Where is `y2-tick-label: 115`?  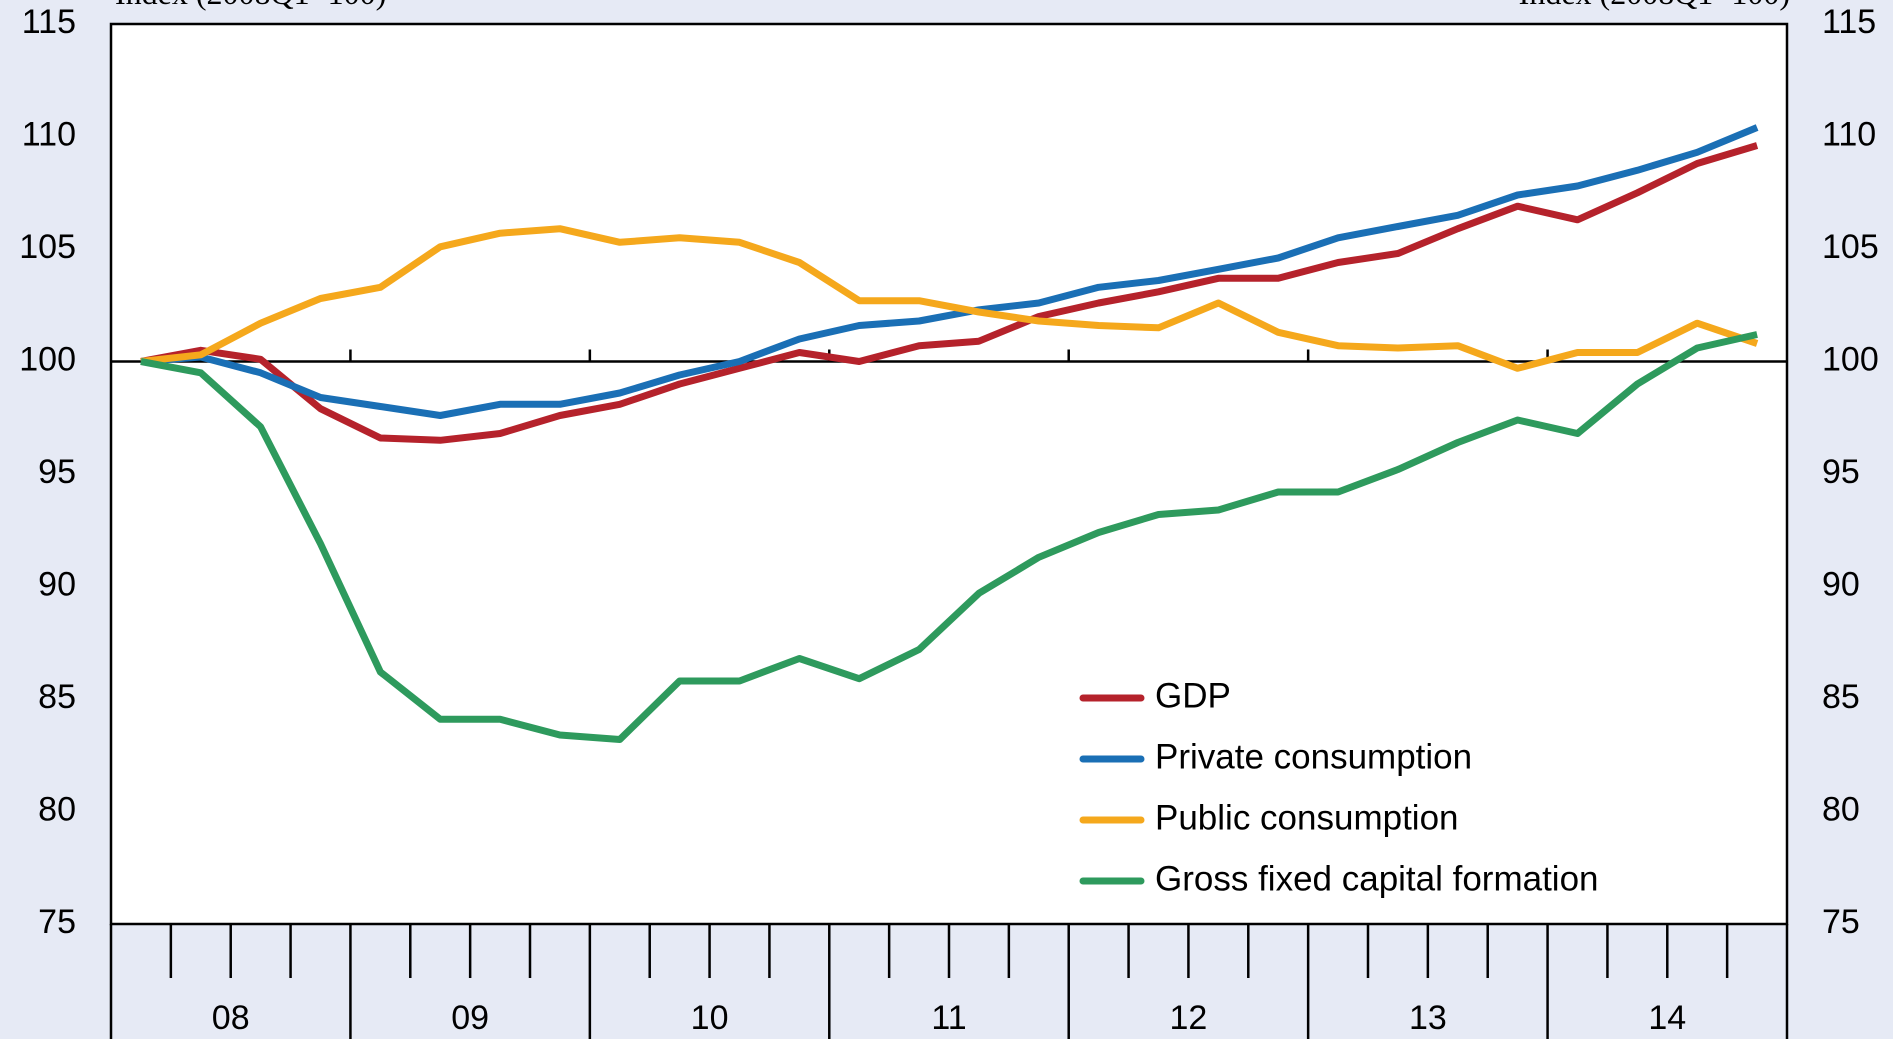
y2-tick-label: 115 is located at coordinates (1849, 22).